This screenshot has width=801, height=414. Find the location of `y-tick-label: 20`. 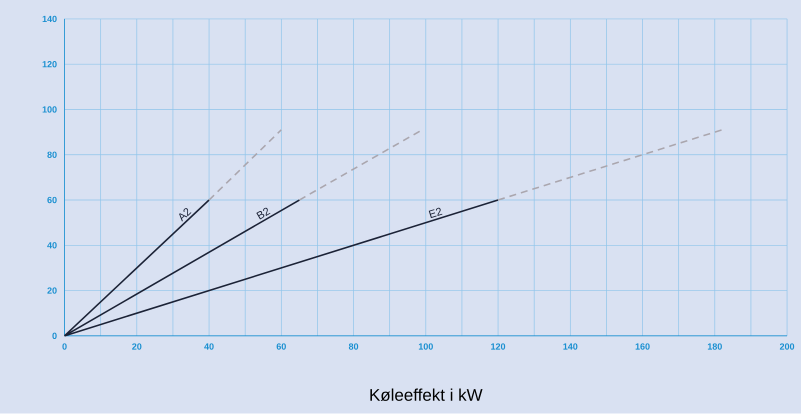

y-tick-label: 20 is located at coordinates (52, 291).